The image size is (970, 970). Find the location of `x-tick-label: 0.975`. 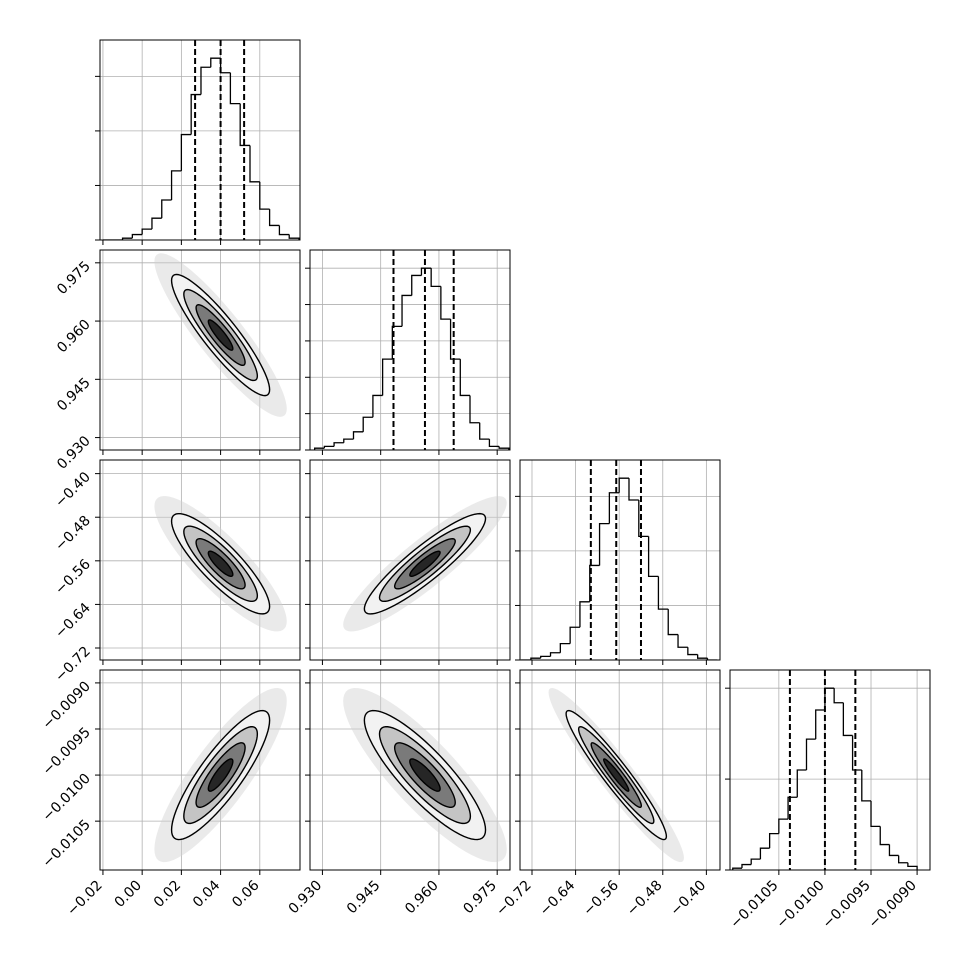

x-tick-label: 0.975 is located at coordinates (480, 898).